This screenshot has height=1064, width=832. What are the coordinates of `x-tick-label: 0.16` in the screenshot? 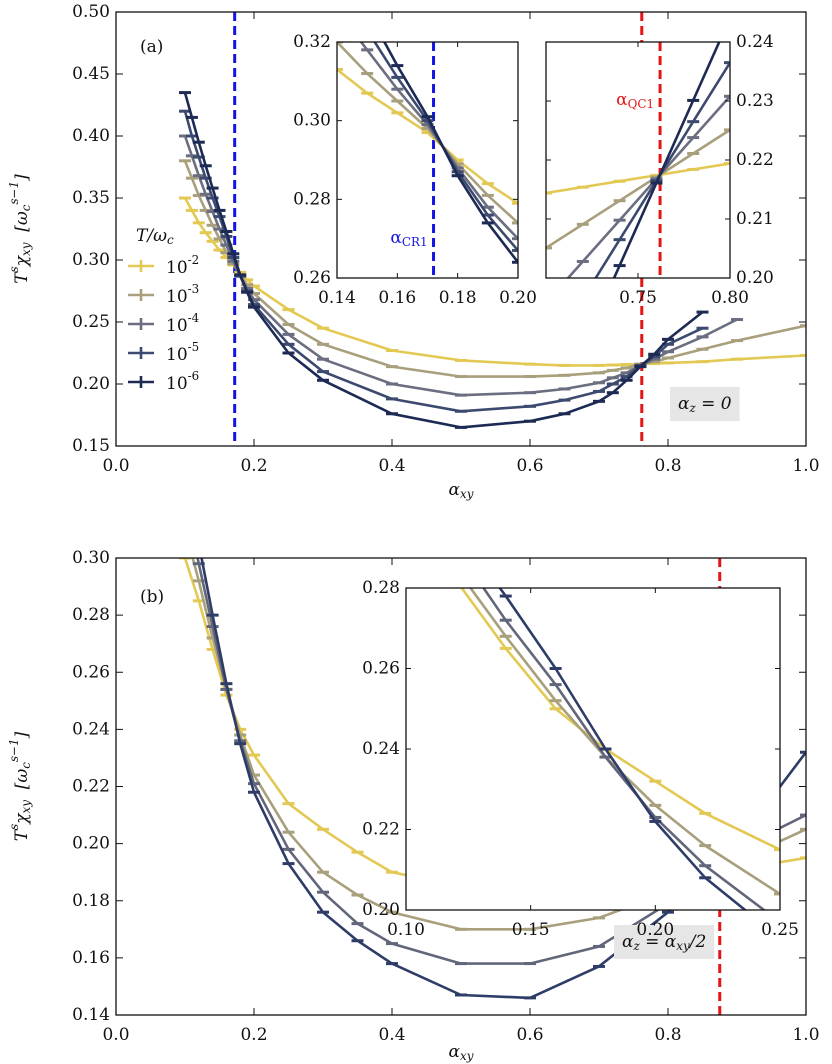 It's located at (397, 298).